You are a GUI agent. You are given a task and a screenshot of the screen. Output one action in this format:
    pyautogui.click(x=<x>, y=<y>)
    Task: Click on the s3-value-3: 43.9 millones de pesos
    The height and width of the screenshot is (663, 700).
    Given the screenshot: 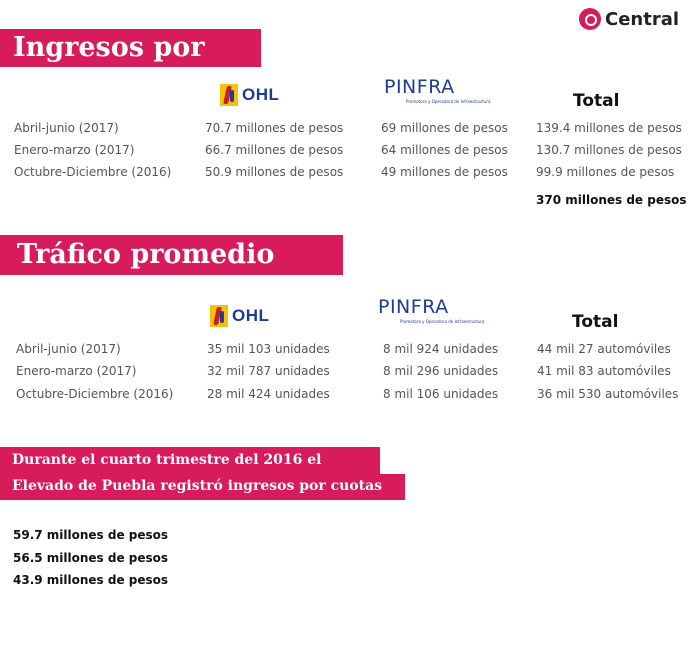 What is the action you would take?
    pyautogui.click(x=91, y=580)
    